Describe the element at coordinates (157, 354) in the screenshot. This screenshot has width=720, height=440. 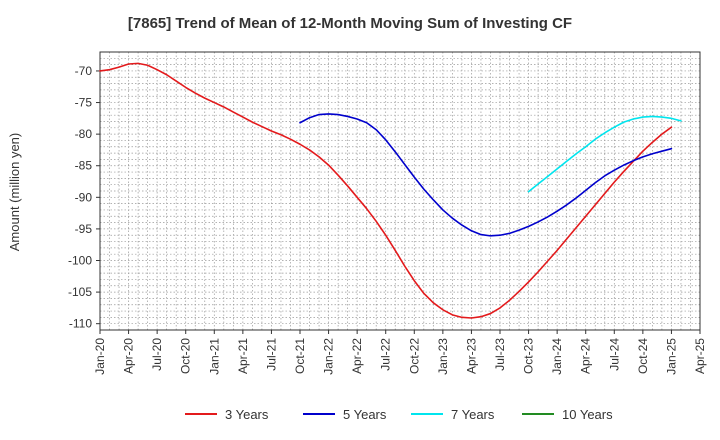
I see `x-tick-label: Jul-20` at that location.